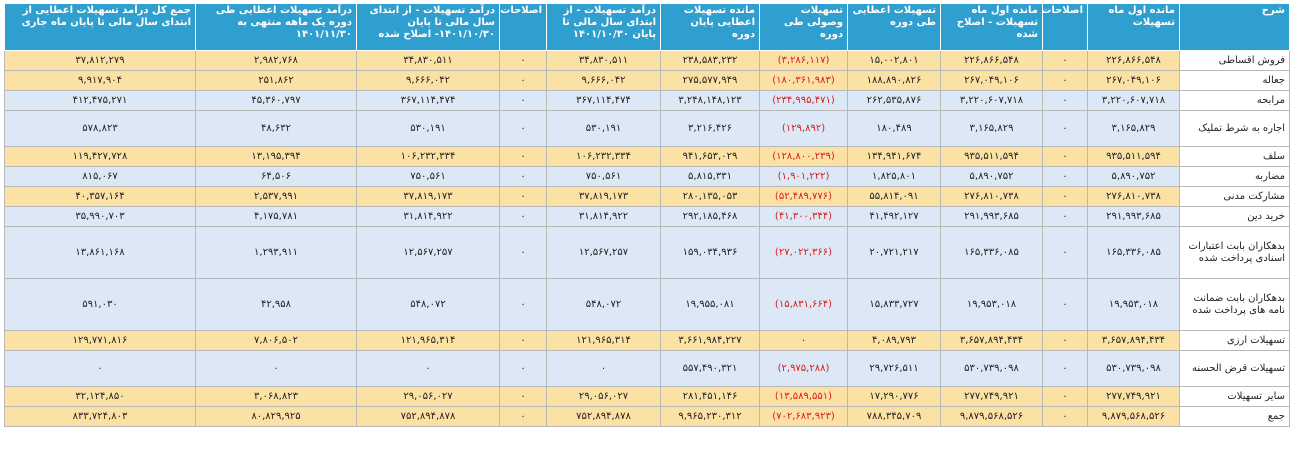 The height and width of the screenshot is (453, 1295). Describe the element at coordinates (803, 216) in the screenshot. I see `cell-collected: (۴۱,۳۰۰,۳۴۴)` at that location.